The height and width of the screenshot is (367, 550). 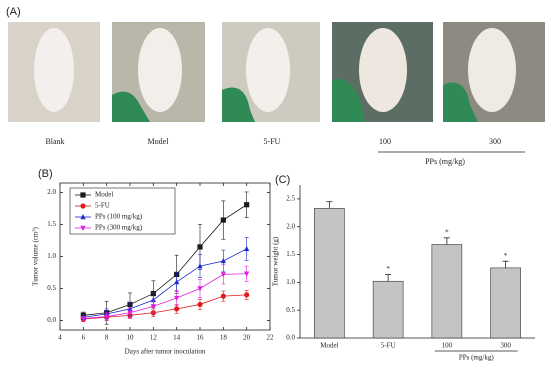 What do you see at coordinates (447, 346) in the screenshot?
I see `x-tick-label: 100` at bounding box center [447, 346].